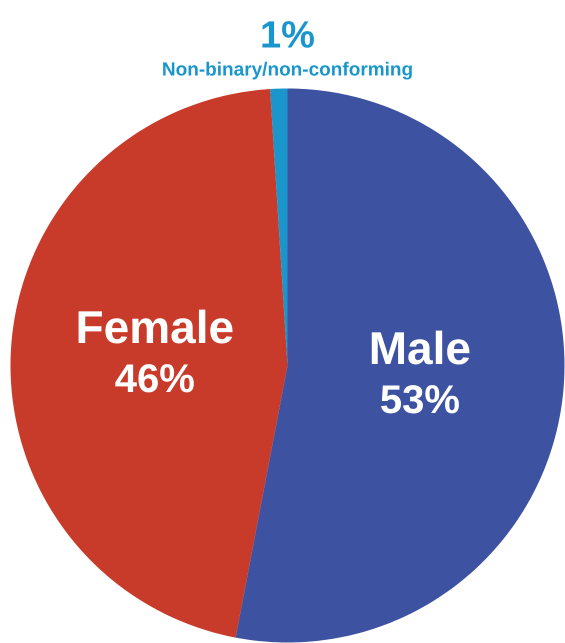 This screenshot has width=565, height=643. I want to click on data-label: 53%, so click(420, 400).